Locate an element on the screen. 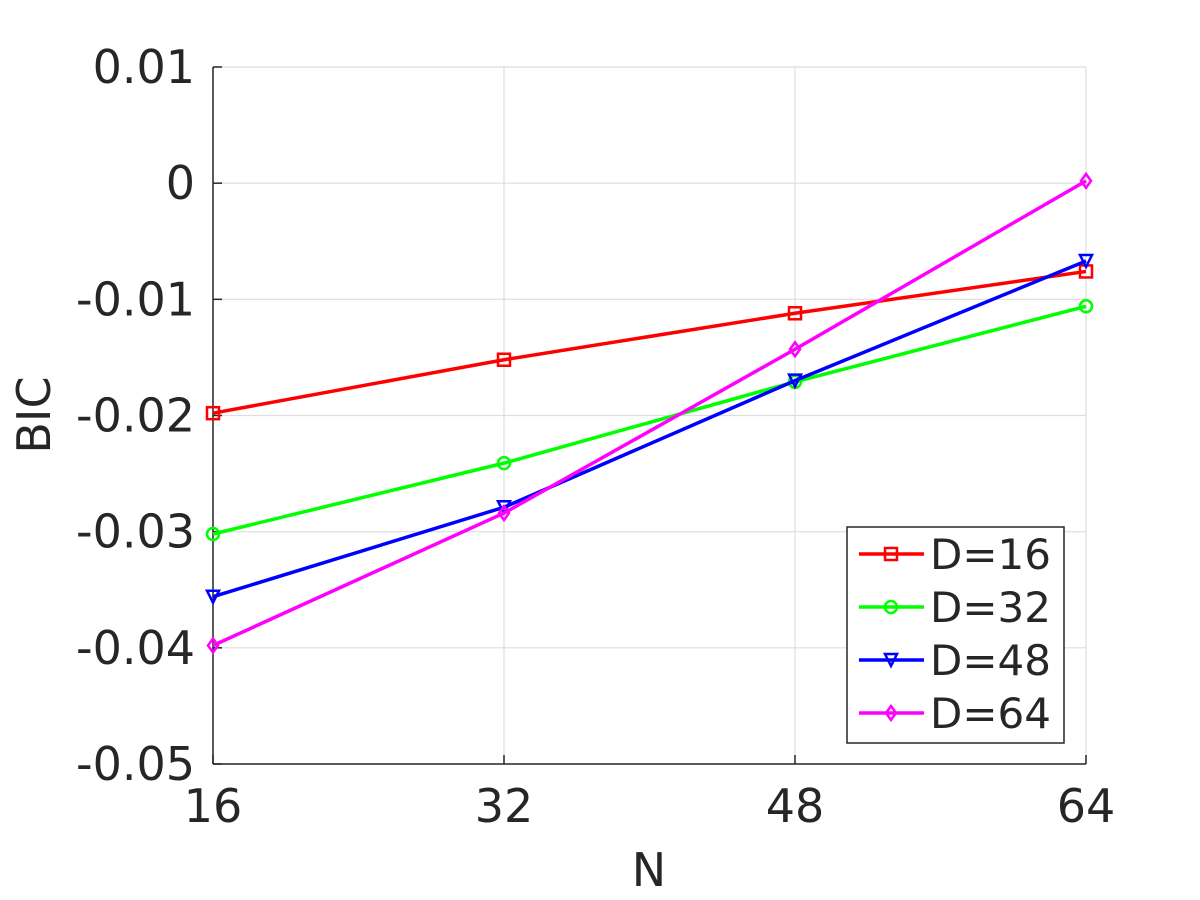 The width and height of the screenshot is (1200, 900). legend-item: D=16 is located at coordinates (955, 554).